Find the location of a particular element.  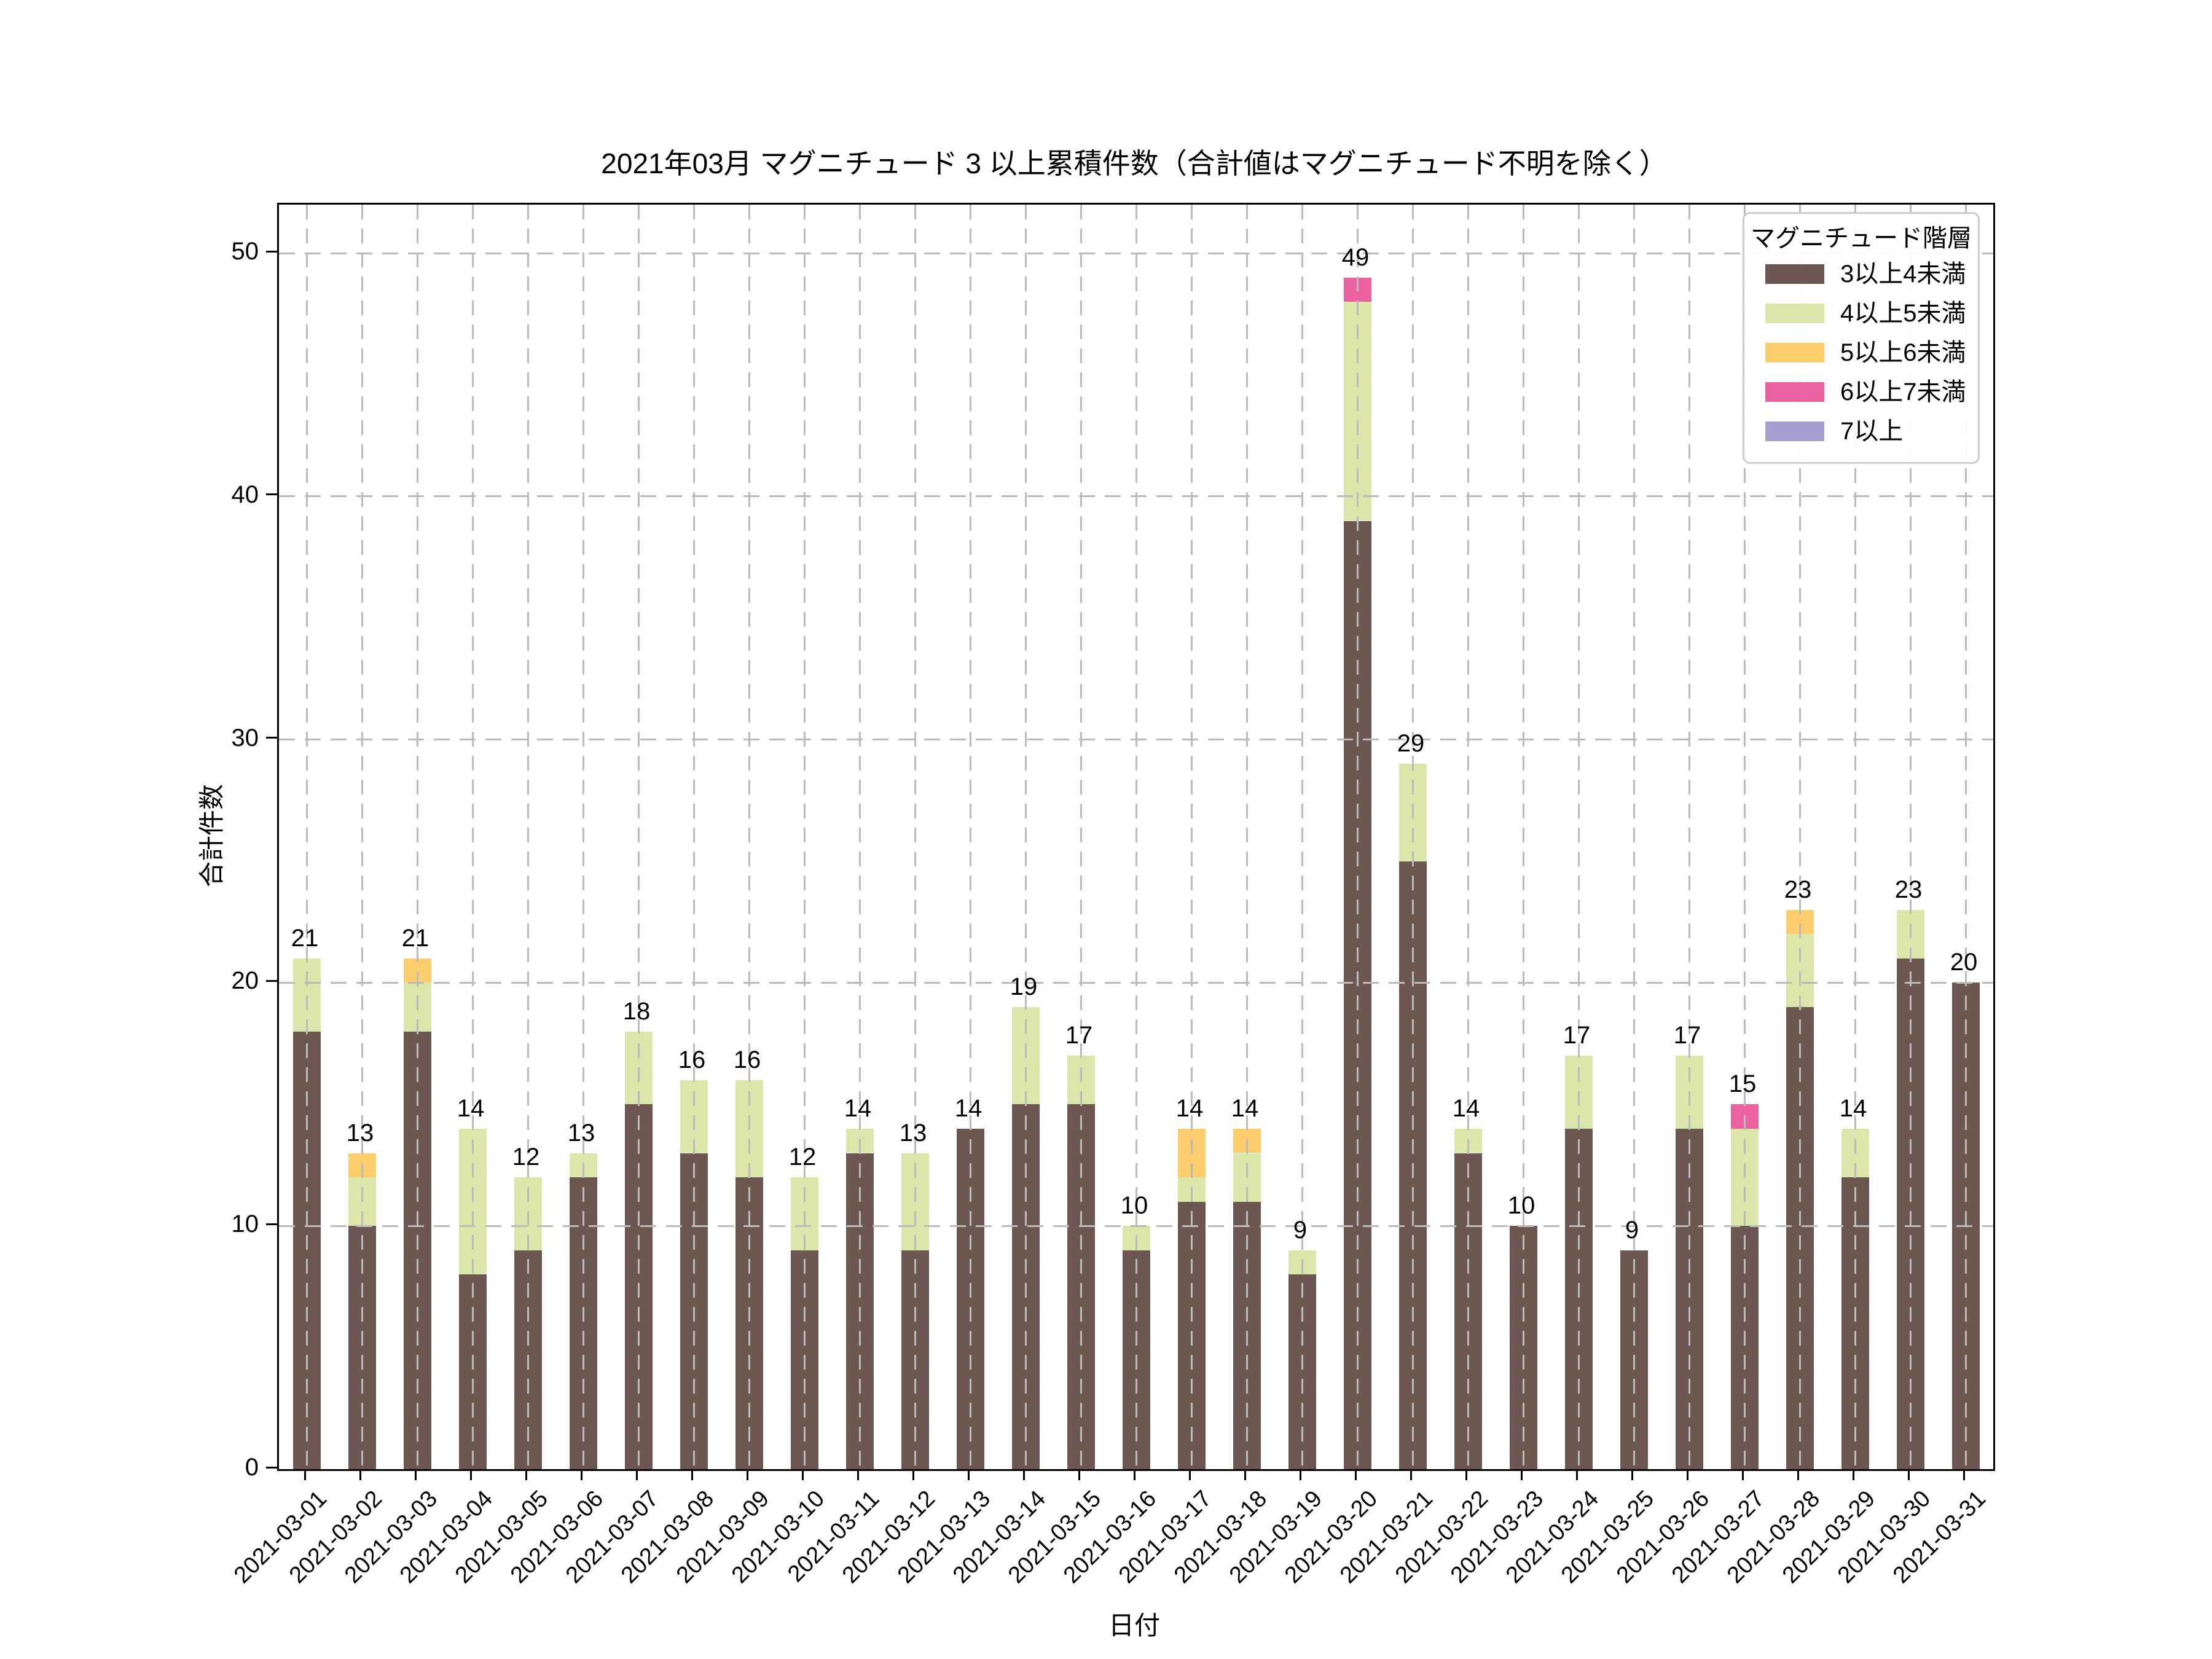

bar-total-2021-03-27: 15 is located at coordinates (1742, 1084).